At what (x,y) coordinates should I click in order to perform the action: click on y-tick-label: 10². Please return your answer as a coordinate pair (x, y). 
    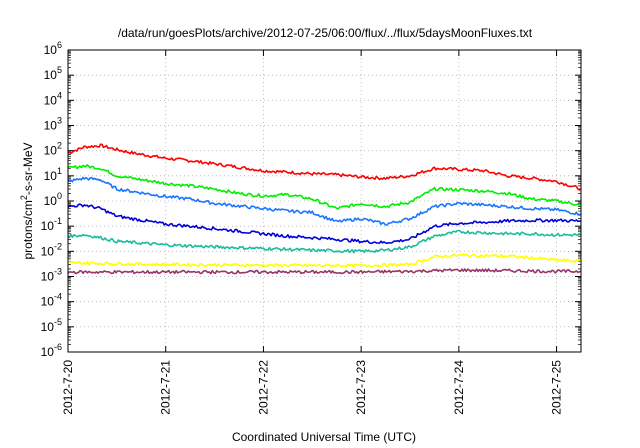
    Looking at the image, I should click on (53, 149).